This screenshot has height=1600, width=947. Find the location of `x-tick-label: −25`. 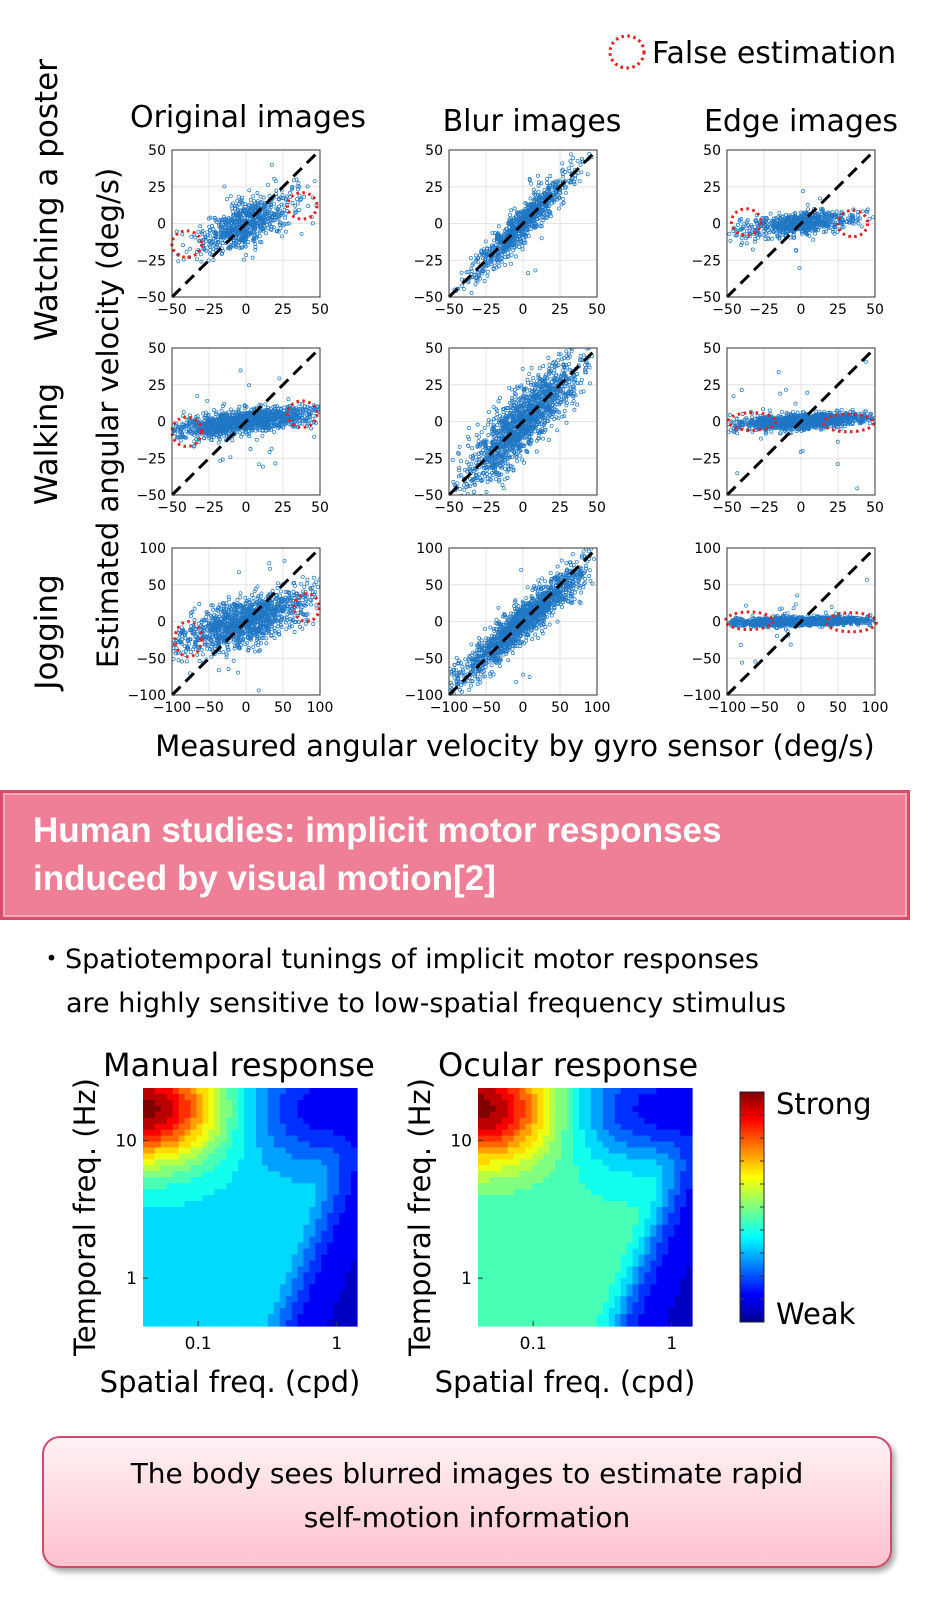

x-tick-label: −25 is located at coordinates (209, 508).